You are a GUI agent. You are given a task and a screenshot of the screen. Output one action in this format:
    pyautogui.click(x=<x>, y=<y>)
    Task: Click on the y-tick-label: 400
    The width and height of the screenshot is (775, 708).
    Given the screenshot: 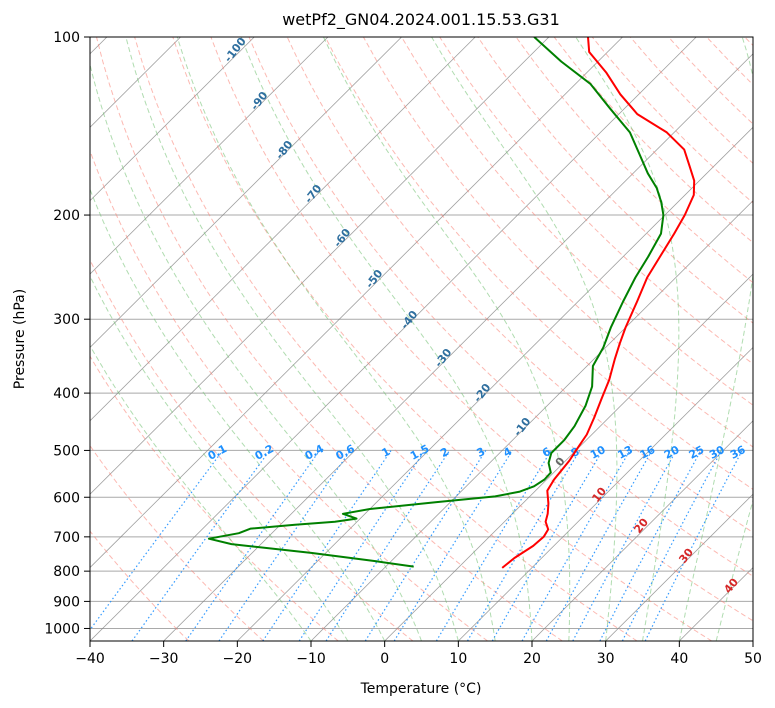 What is the action you would take?
    pyautogui.click(x=66, y=394)
    